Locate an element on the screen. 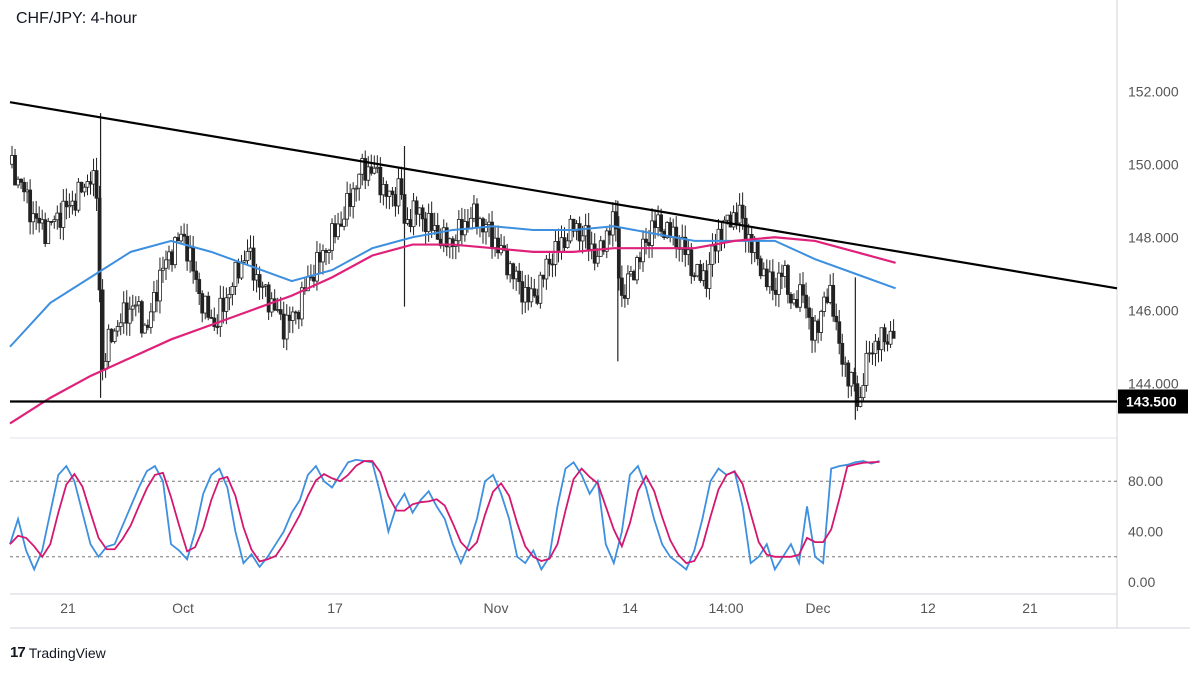  price-tick-label: 152.000 is located at coordinates (1153, 91).